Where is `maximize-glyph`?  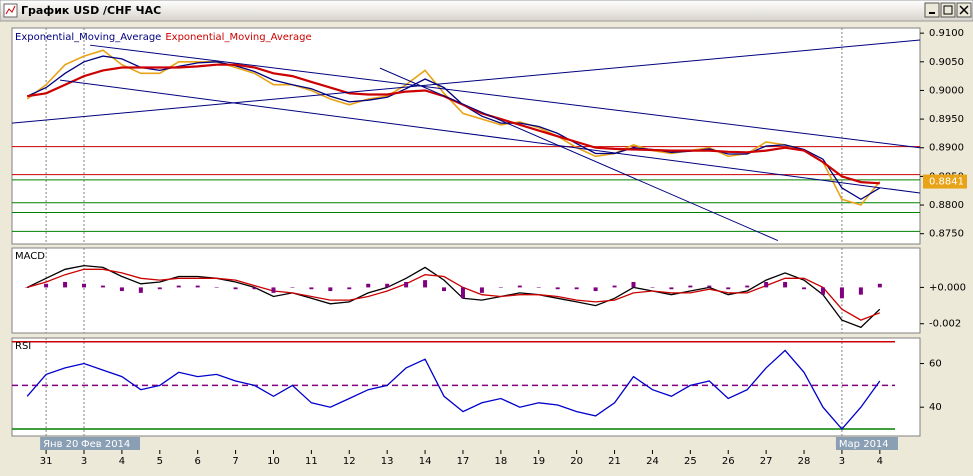
maximize-glyph is located at coordinates (948, 10).